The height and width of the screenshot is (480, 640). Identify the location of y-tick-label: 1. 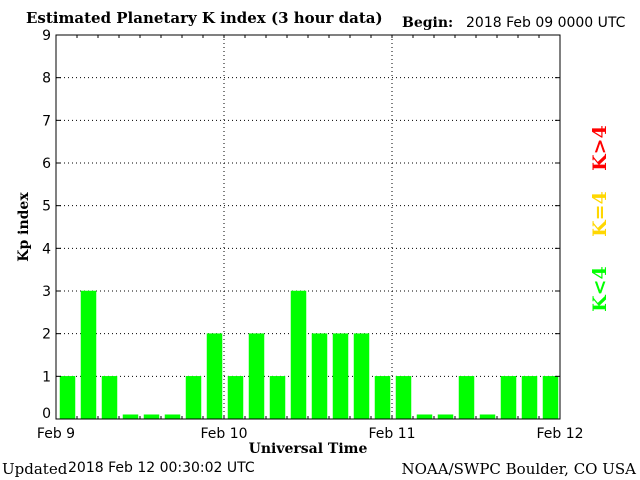
(46, 377).